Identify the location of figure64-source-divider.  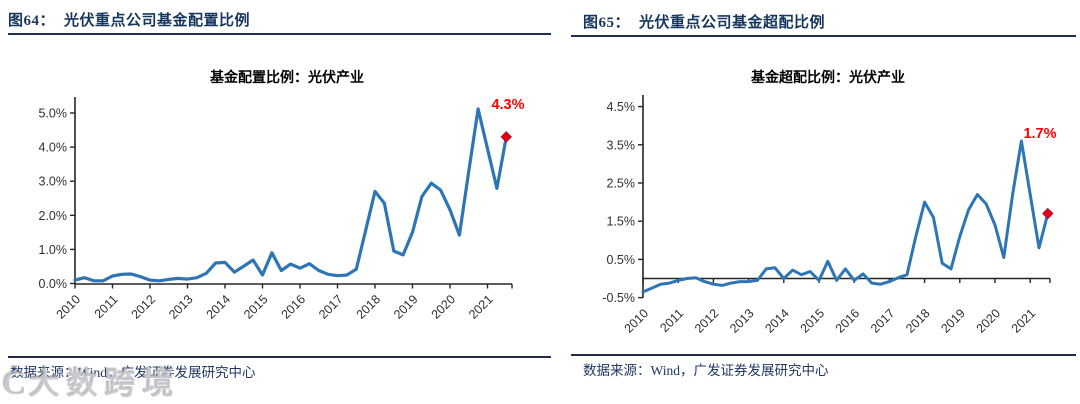
(279, 357).